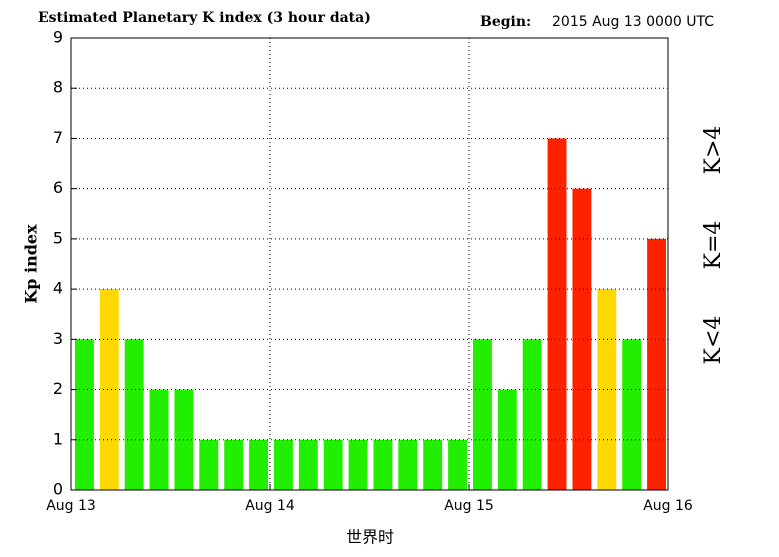 The height and width of the screenshot is (557, 779). Describe the element at coordinates (58, 87) in the screenshot. I see `y-tick-label: 8` at that location.